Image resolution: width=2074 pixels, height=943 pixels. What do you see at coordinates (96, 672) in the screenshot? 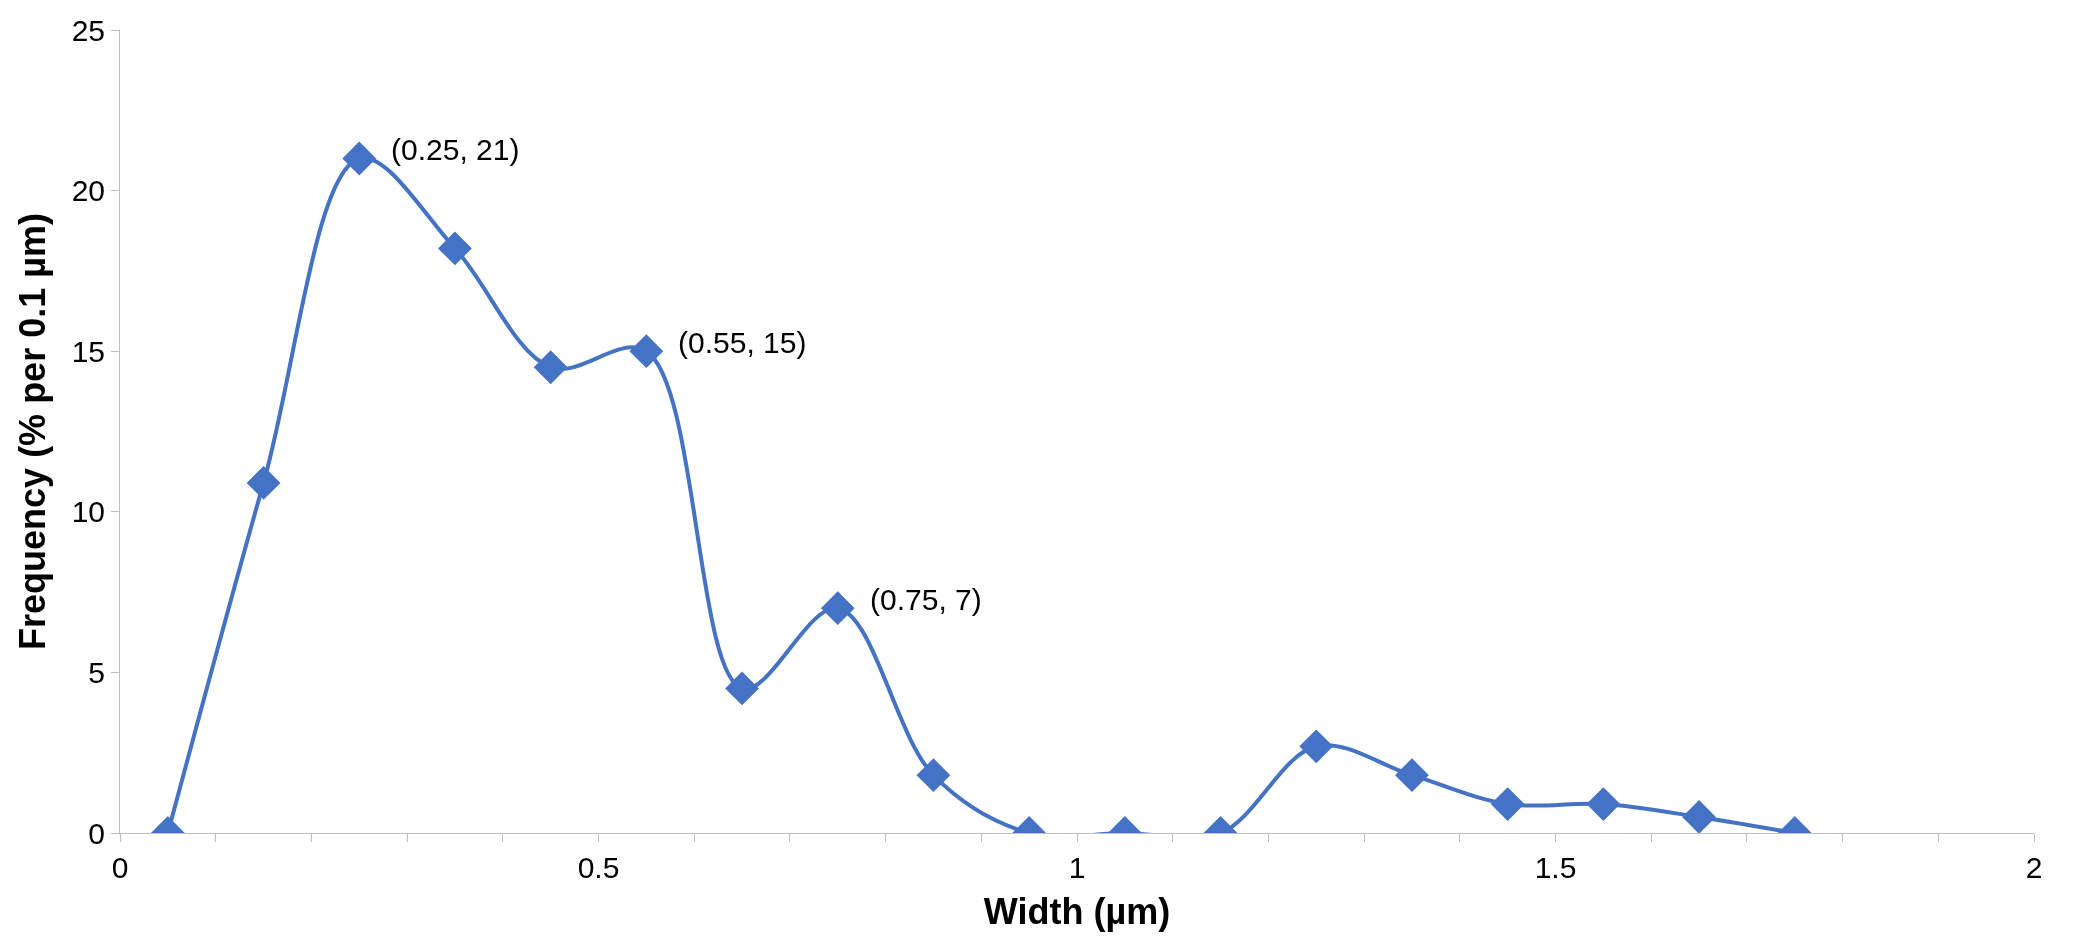
I see `y-tick-label: 5` at bounding box center [96, 672].